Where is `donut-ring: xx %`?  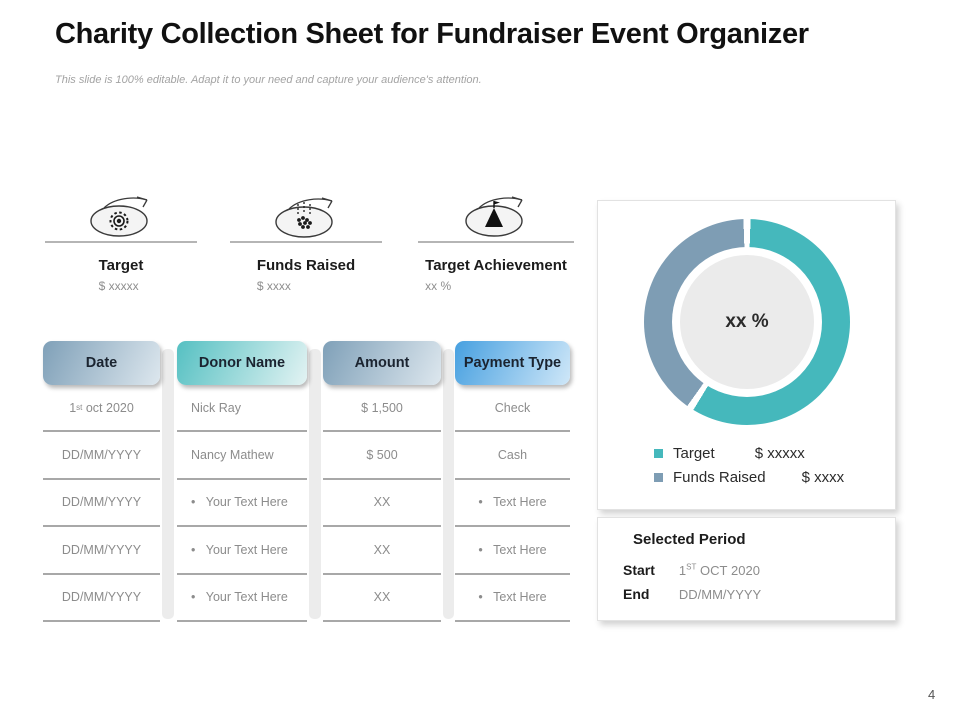 donut-ring: xx % is located at coordinates (747, 322).